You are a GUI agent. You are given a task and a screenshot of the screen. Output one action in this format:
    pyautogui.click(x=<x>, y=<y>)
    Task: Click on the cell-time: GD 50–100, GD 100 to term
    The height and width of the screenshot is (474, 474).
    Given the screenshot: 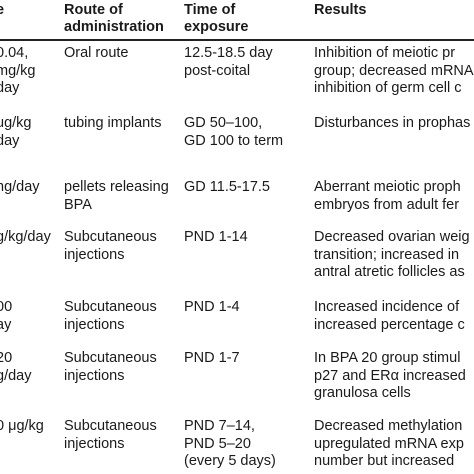 What is the action you would take?
    pyautogui.click(x=234, y=132)
    